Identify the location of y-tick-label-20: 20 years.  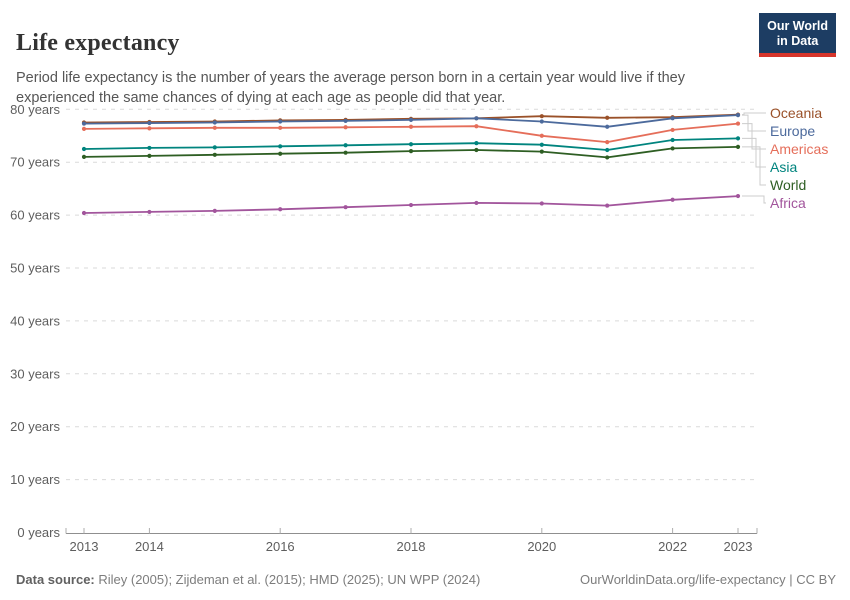
(35, 426).